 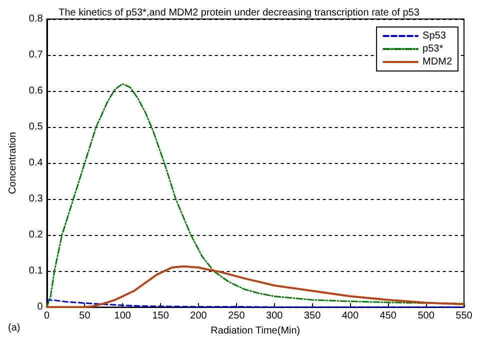 I want to click on text: (a), so click(x=14, y=328).